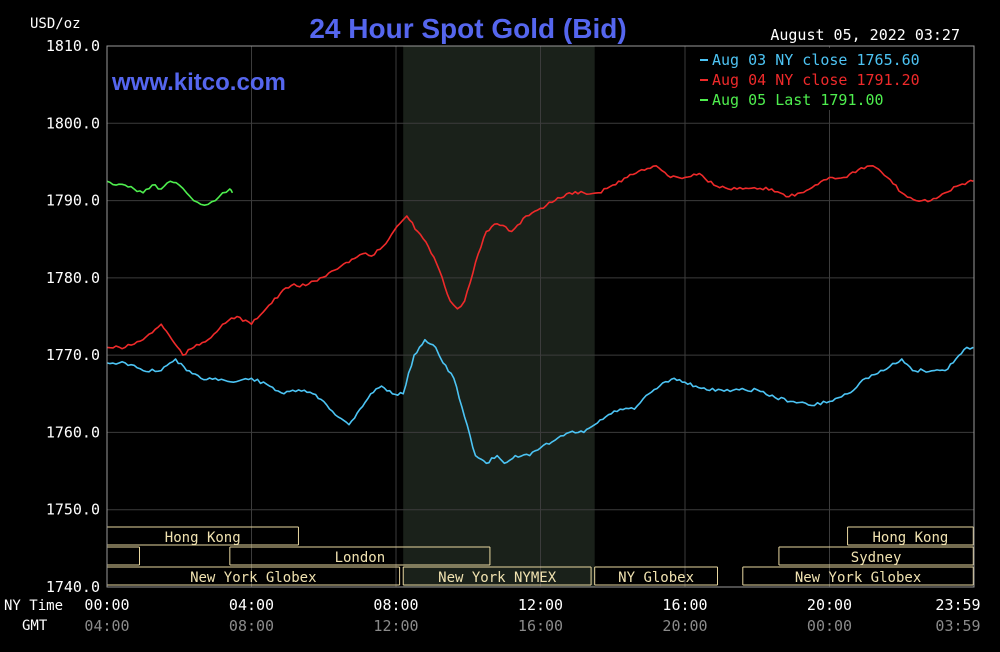 This screenshot has width=1000, height=652. What do you see at coordinates (684, 605) in the screenshot?
I see `x-tick-label-ny: 16:00` at bounding box center [684, 605].